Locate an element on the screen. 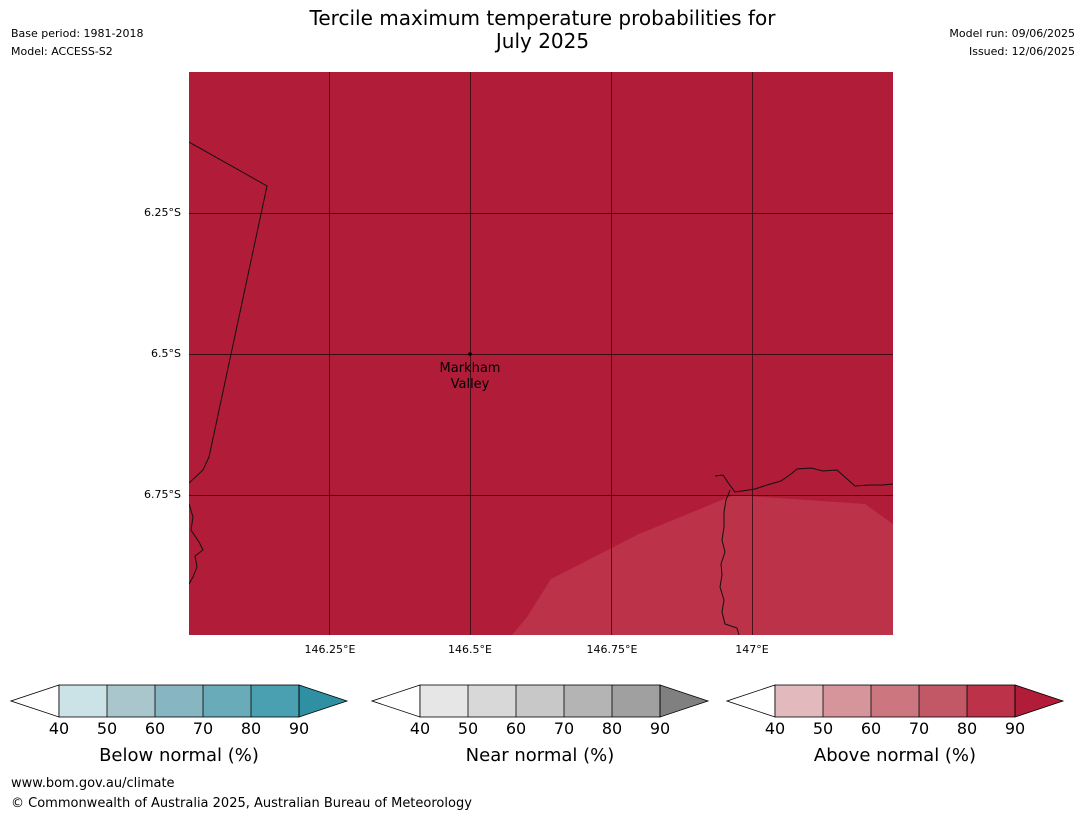  colorbar-near-left-arrow is located at coordinates (396, 701).